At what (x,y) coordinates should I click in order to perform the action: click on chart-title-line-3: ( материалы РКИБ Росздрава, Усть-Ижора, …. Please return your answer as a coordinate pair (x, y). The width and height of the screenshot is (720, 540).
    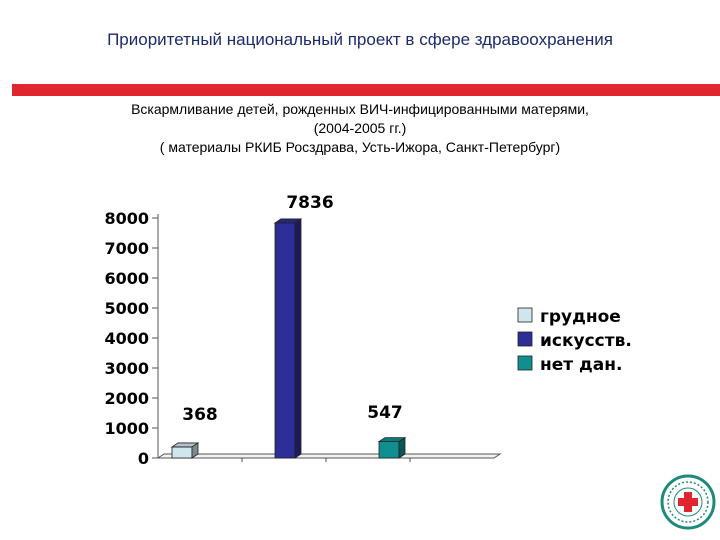
    Looking at the image, I should click on (360, 147).